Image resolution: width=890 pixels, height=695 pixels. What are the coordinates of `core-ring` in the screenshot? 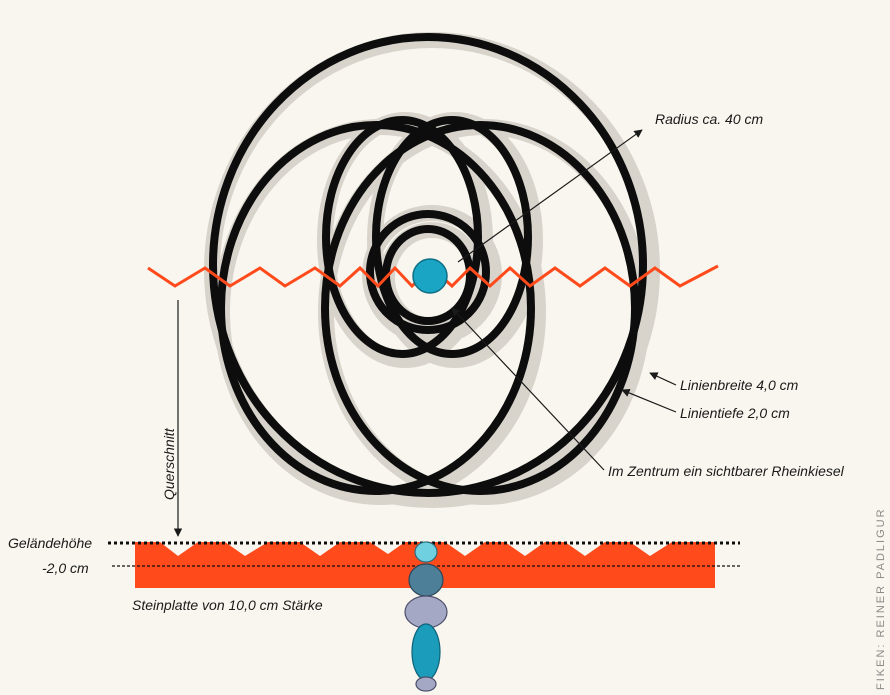 It's located at (428, 272).